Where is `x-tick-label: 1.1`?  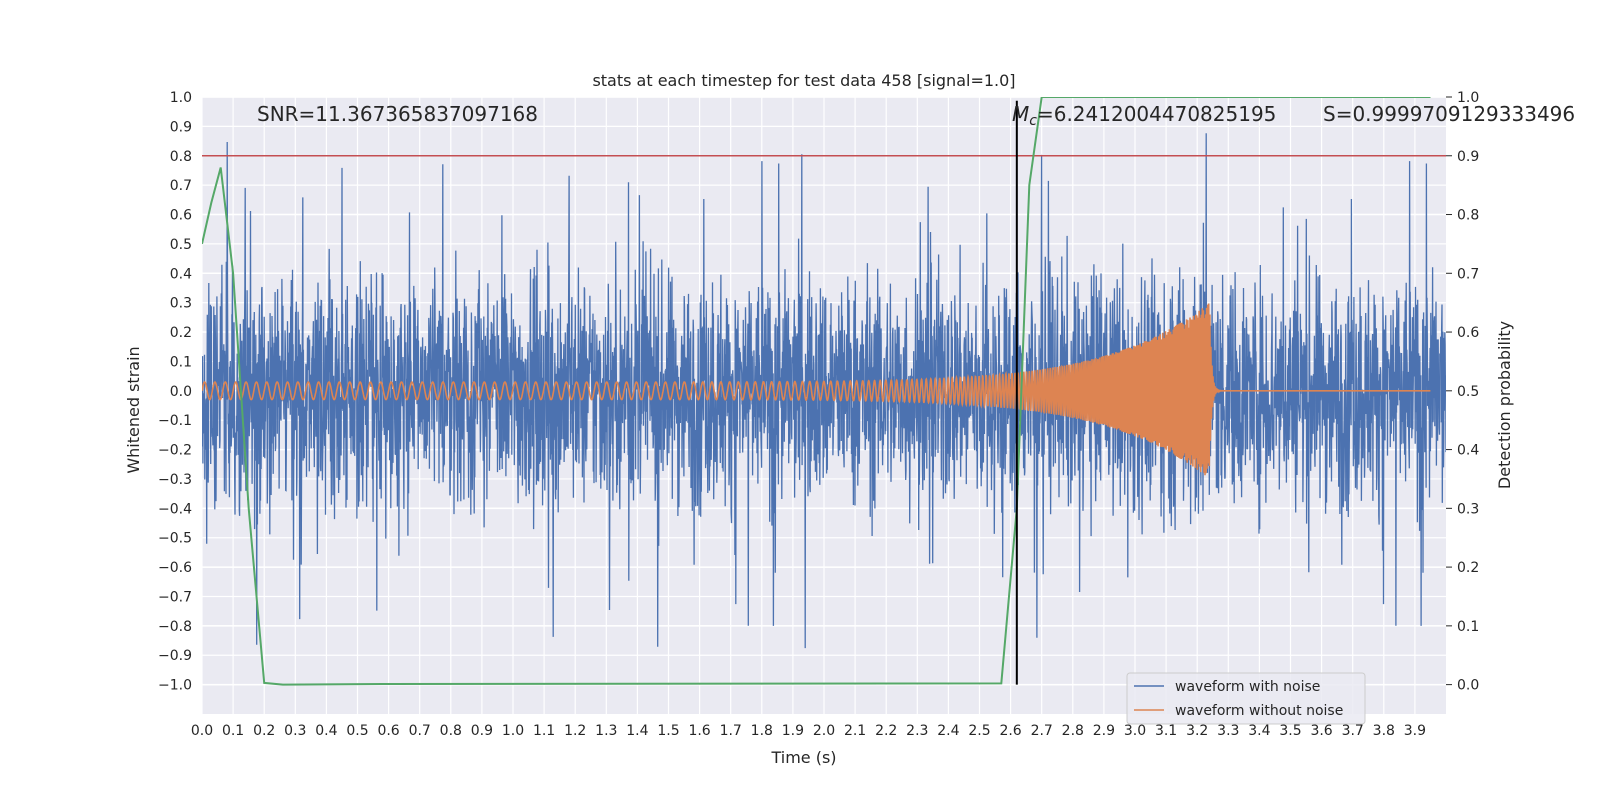 x-tick-label: 1.1 is located at coordinates (544, 731).